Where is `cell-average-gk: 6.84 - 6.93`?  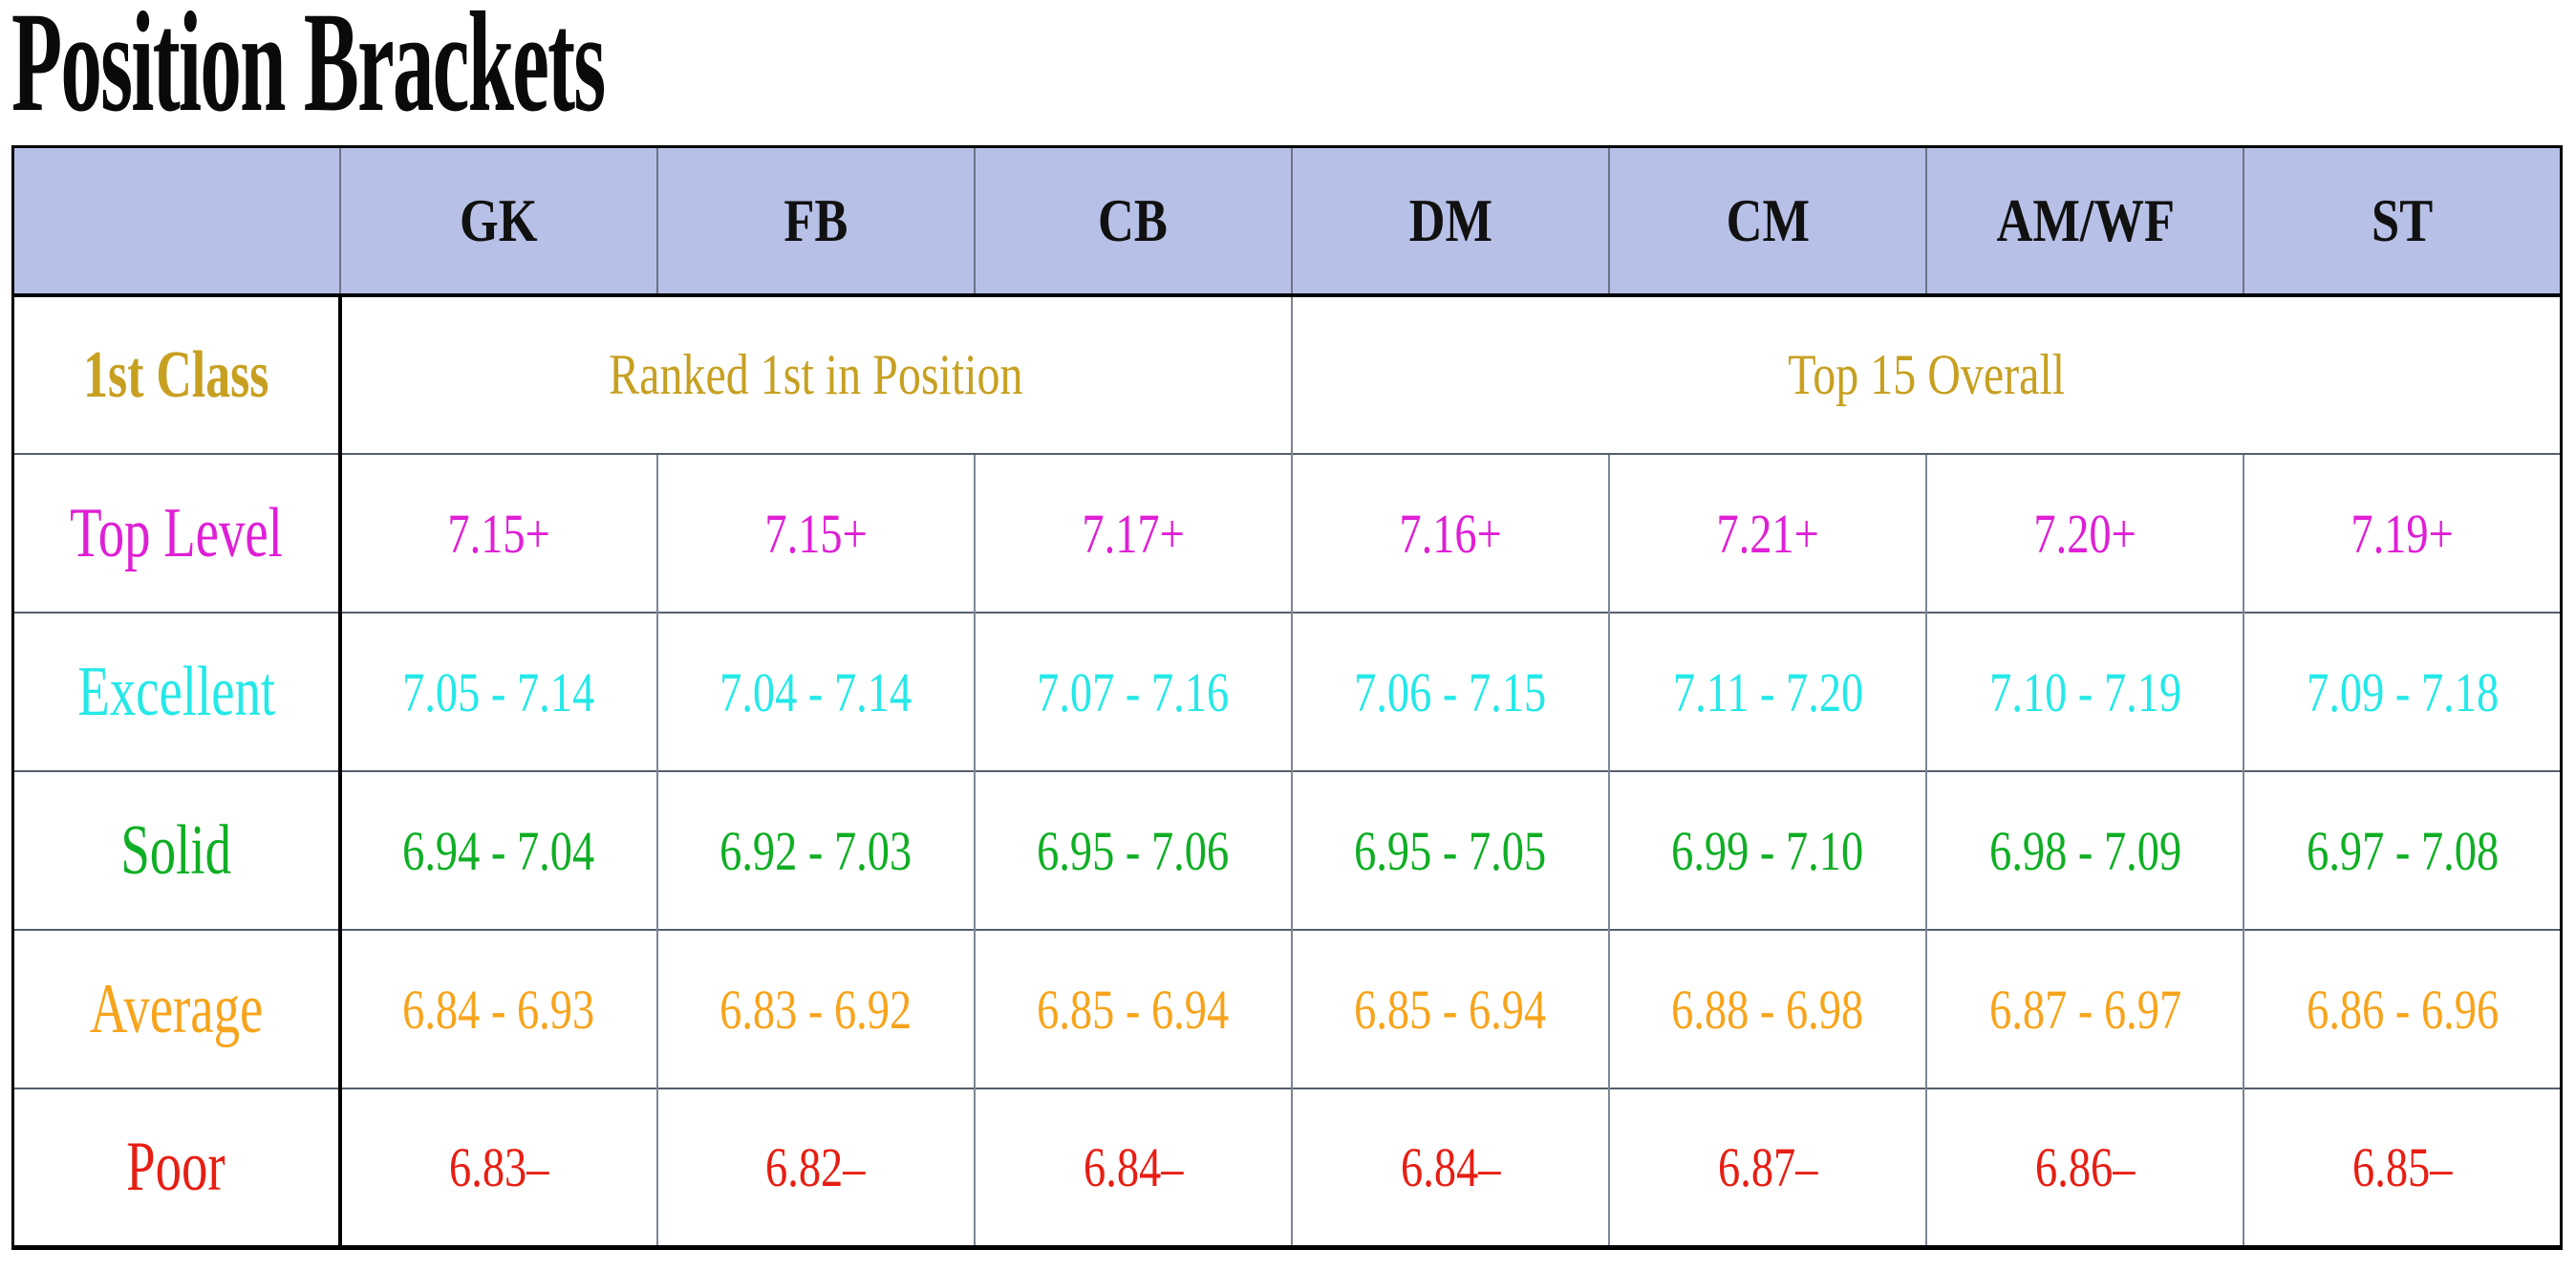
cell-average-gk: 6.84 - 6.93 is located at coordinates (497, 1008).